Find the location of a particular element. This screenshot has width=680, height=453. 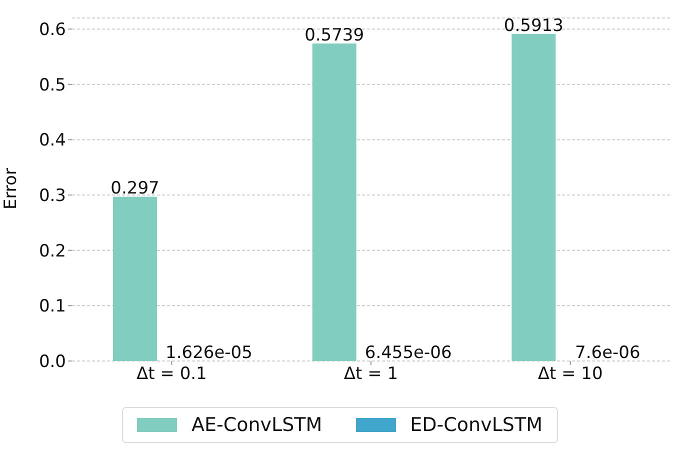

x-tick-label: Δt = 1 is located at coordinates (371, 374).